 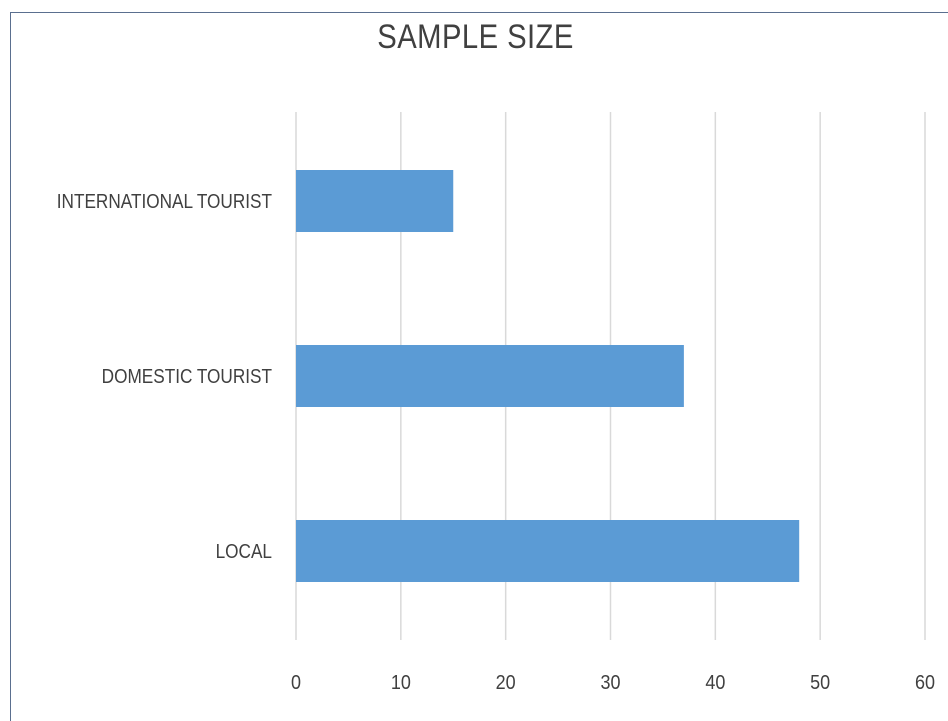 I want to click on x-tick-label-2: 20, so click(x=506, y=683).